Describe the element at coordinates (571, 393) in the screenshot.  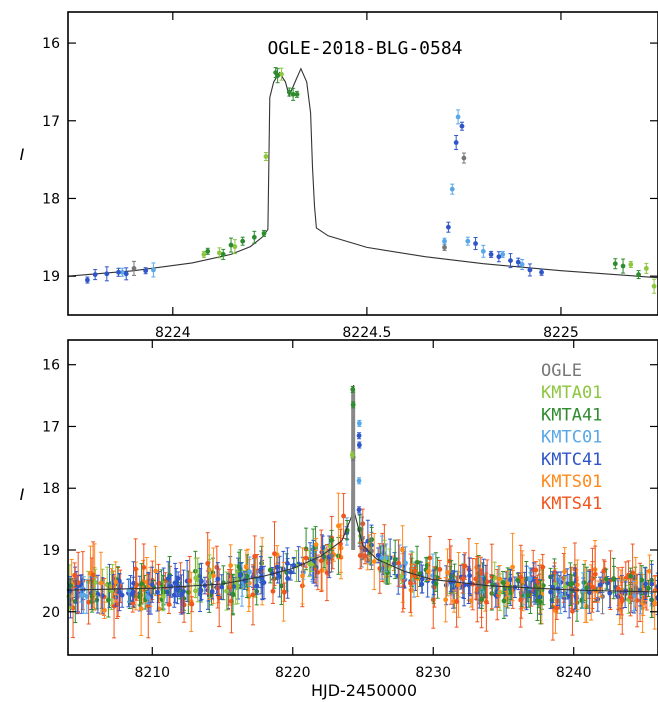
I see `legend-item-kmta01: KMTA01` at that location.